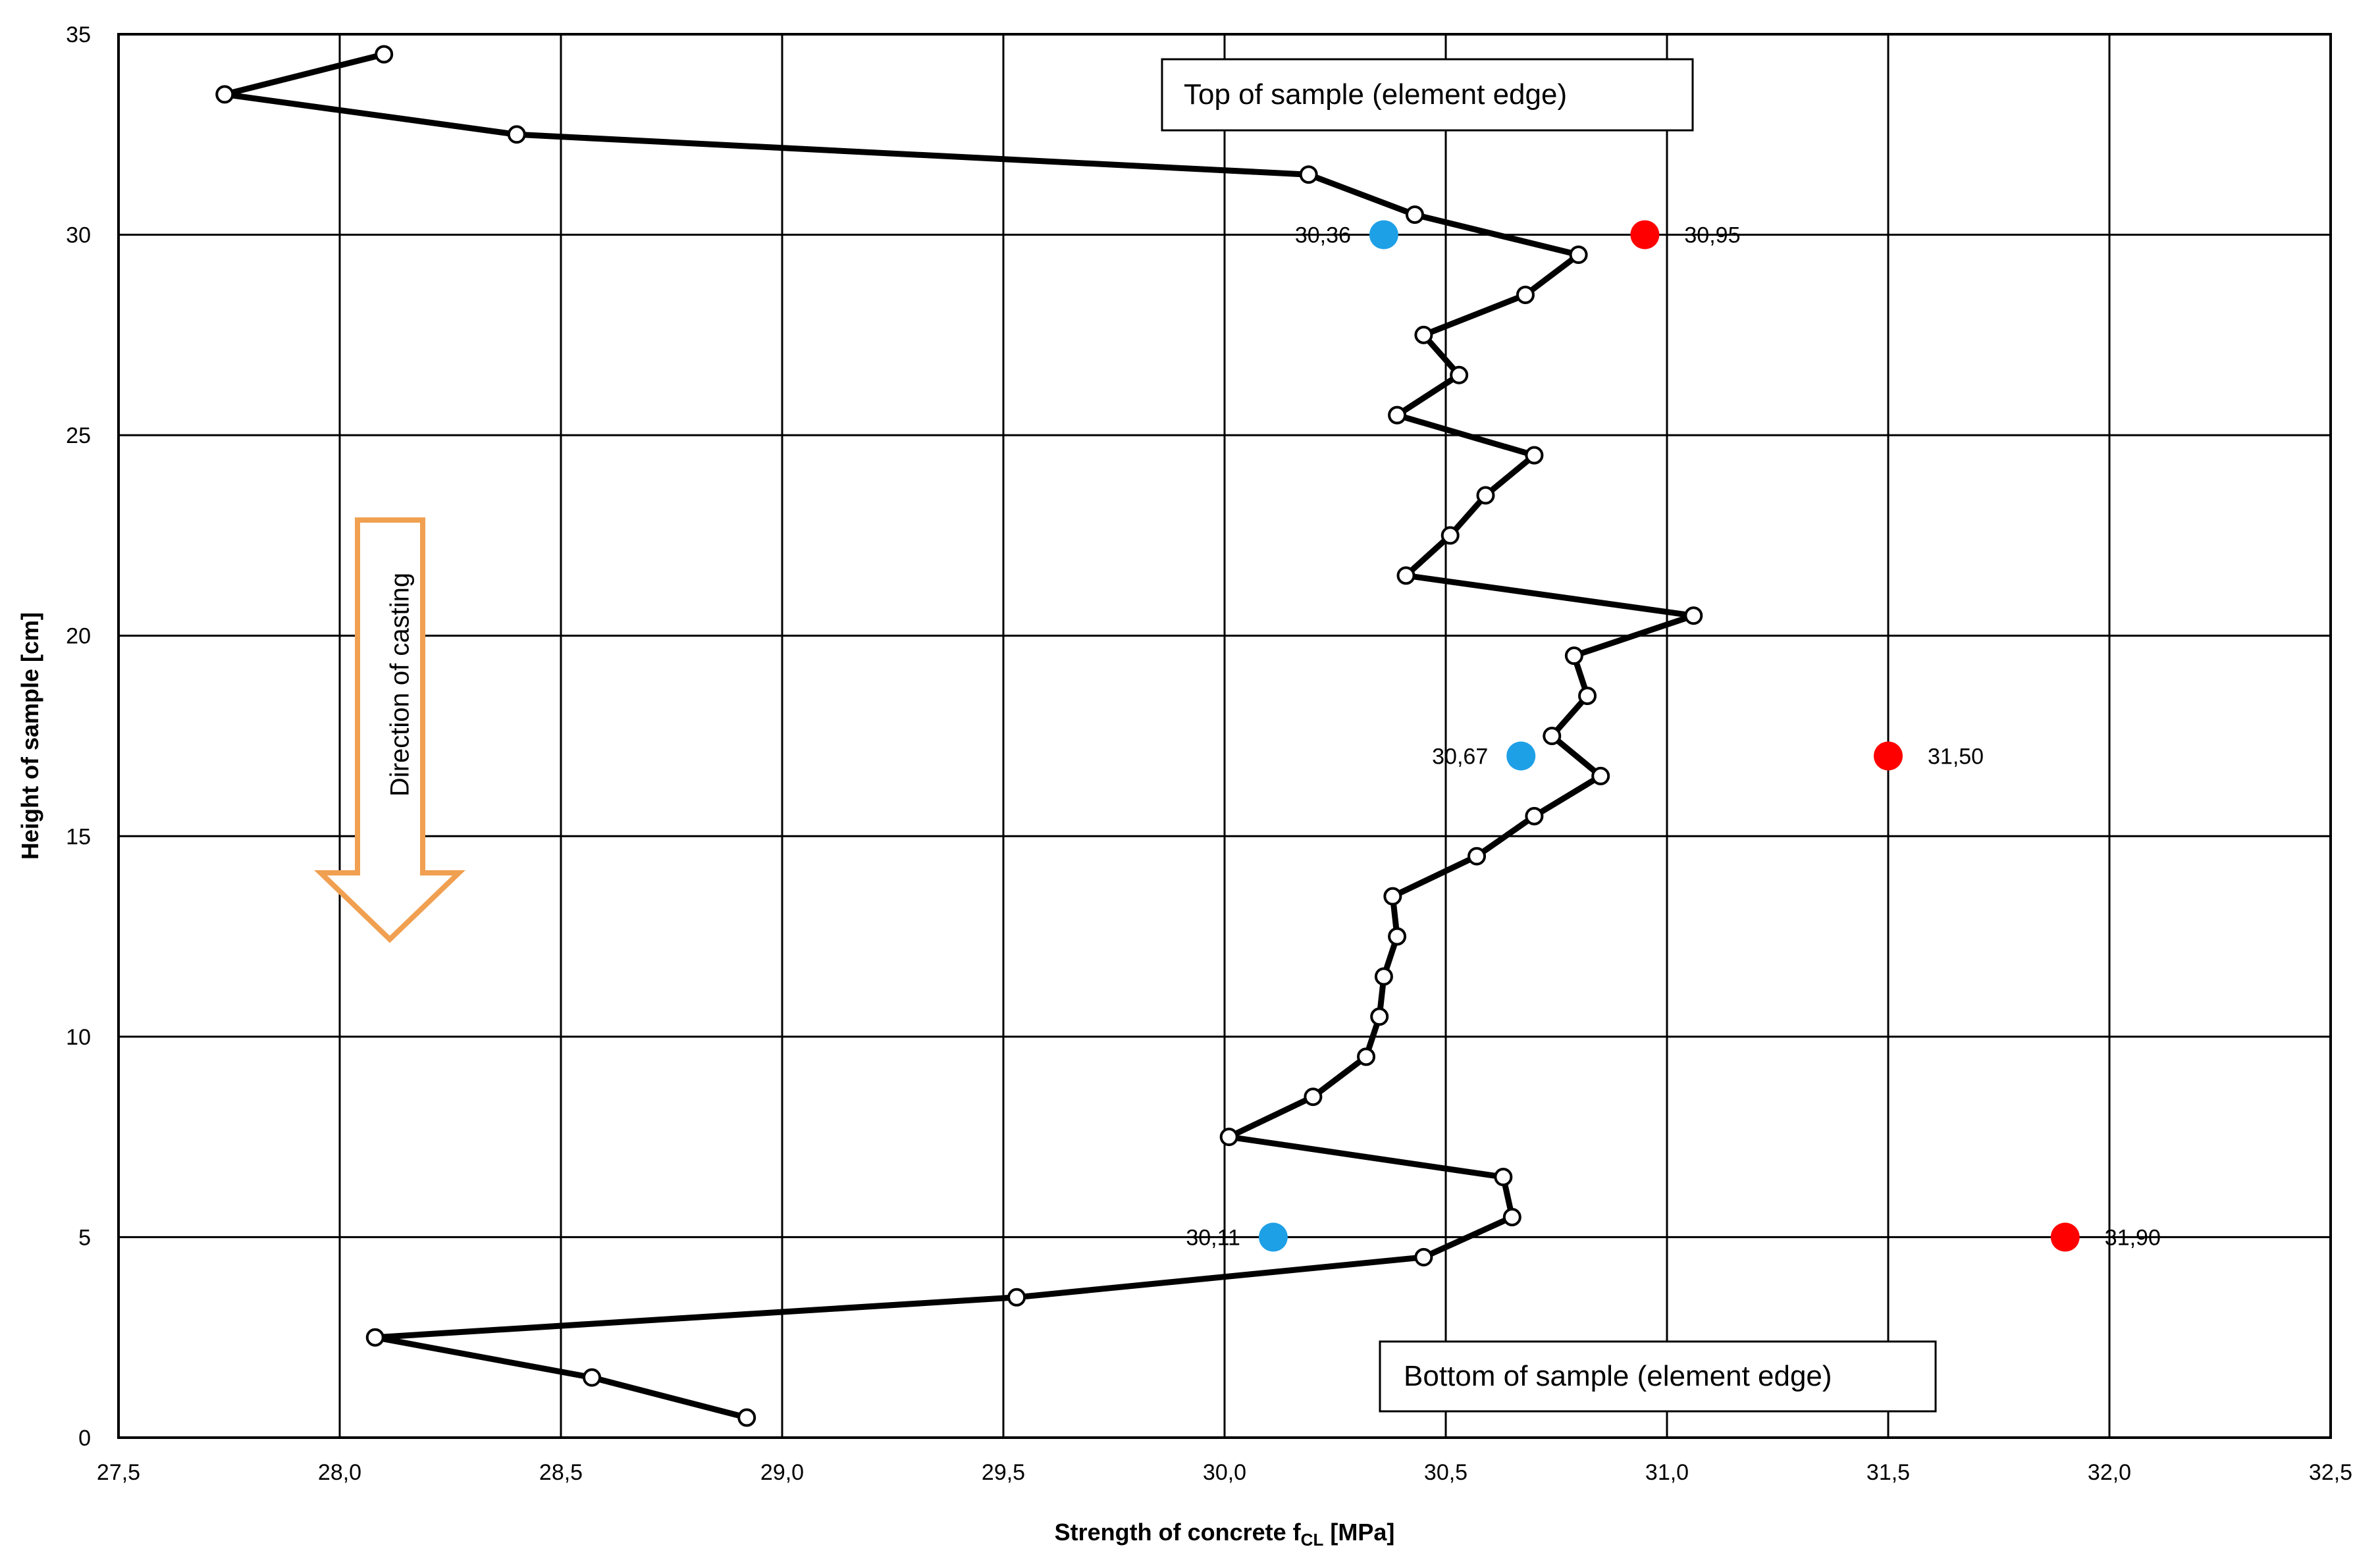  Describe the element at coordinates (339, 1472) in the screenshot. I see `x-tick-label: 28,0` at that location.